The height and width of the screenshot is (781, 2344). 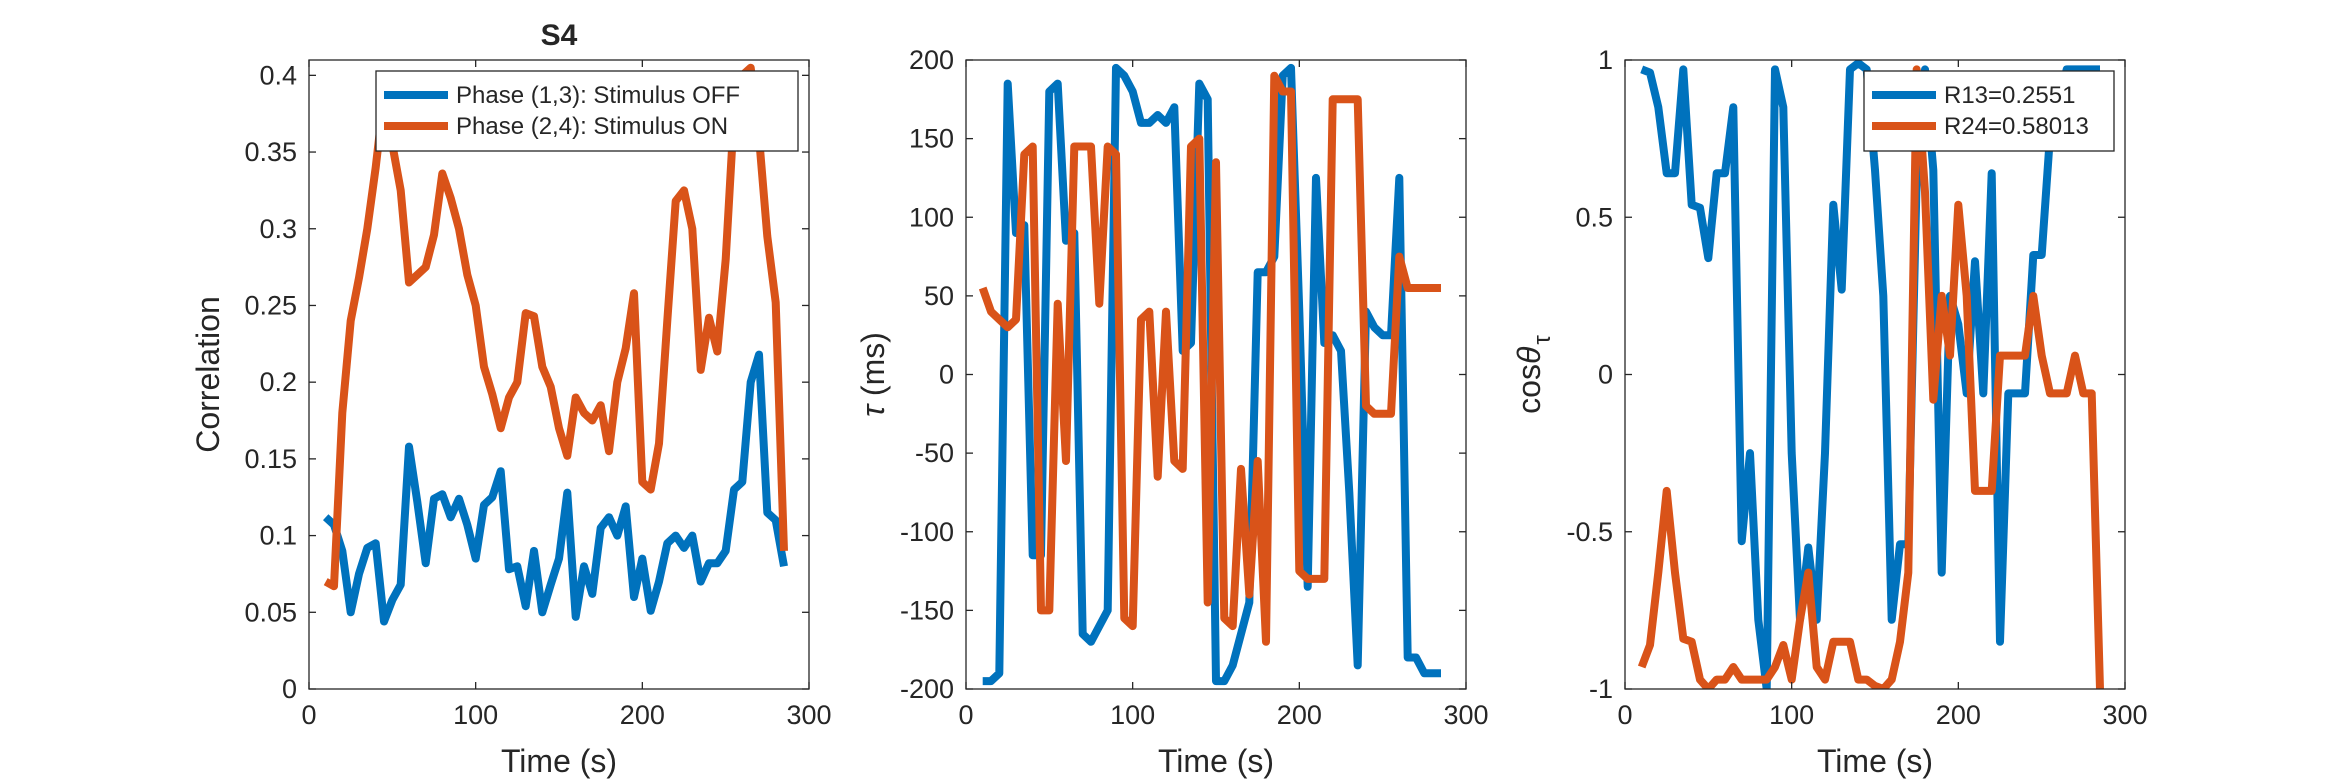 I want to click on legend-entry-2: Phase (2,4): Stimulus ON, so click(x=592, y=126).